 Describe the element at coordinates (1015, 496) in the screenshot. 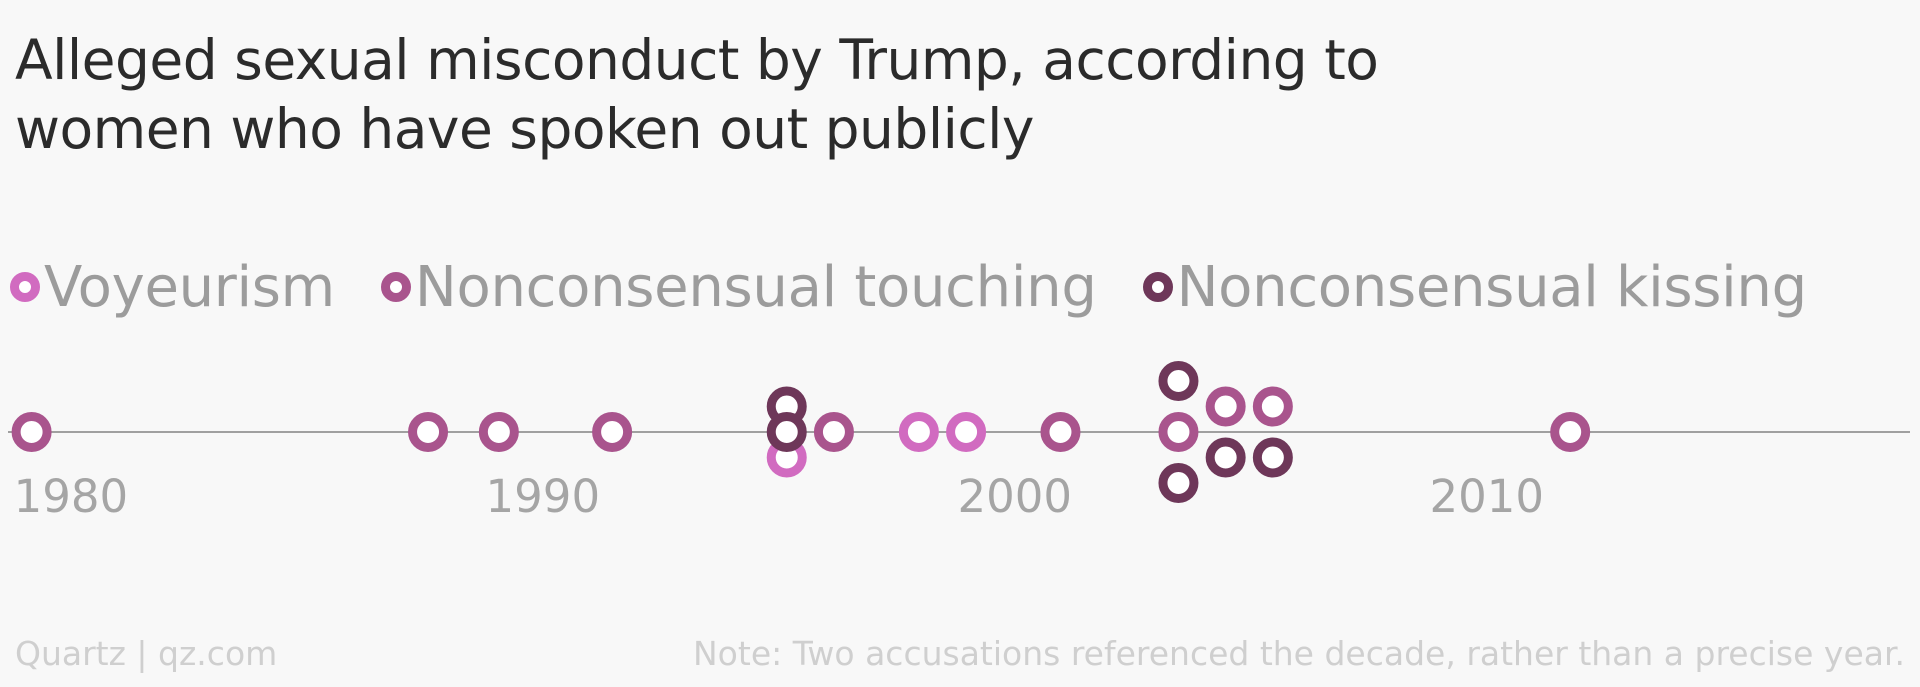

I see `tick-label-2000: 2000` at that location.